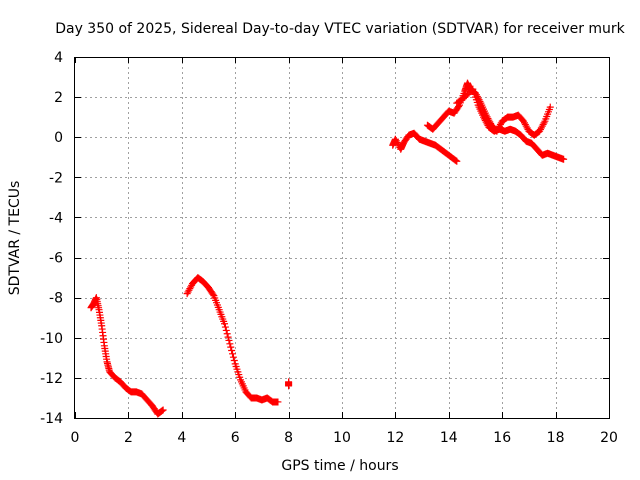  What do you see at coordinates (181, 438) in the screenshot?
I see `x-tick-label: 4` at bounding box center [181, 438].